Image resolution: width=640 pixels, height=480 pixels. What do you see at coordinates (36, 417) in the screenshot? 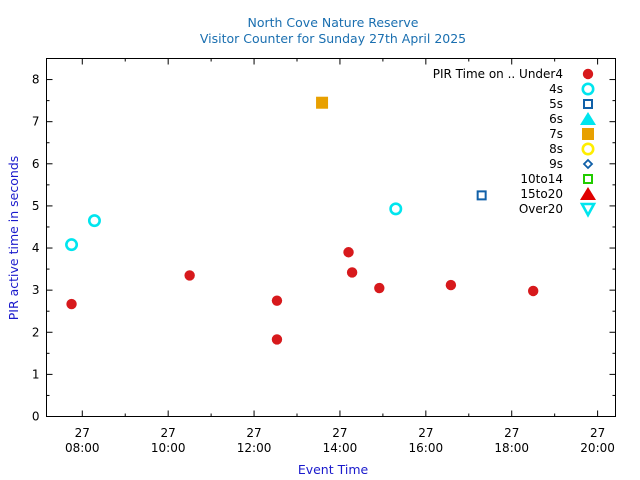
I see `y-tick-label: 0` at bounding box center [36, 417].